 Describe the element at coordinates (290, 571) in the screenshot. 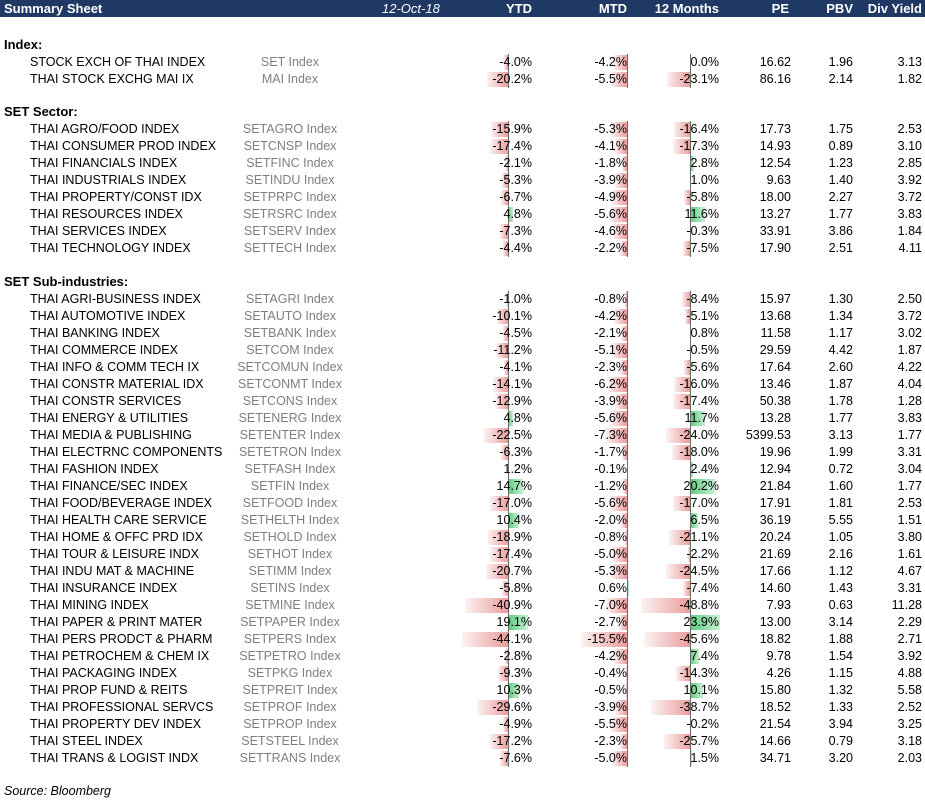

I see `index-ticker: SETIMM Index` at that location.